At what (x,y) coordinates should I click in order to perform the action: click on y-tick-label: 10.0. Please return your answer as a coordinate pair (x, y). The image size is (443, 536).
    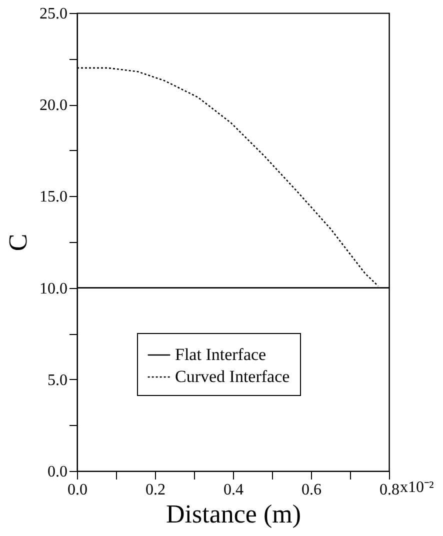
    Looking at the image, I should click on (54, 289).